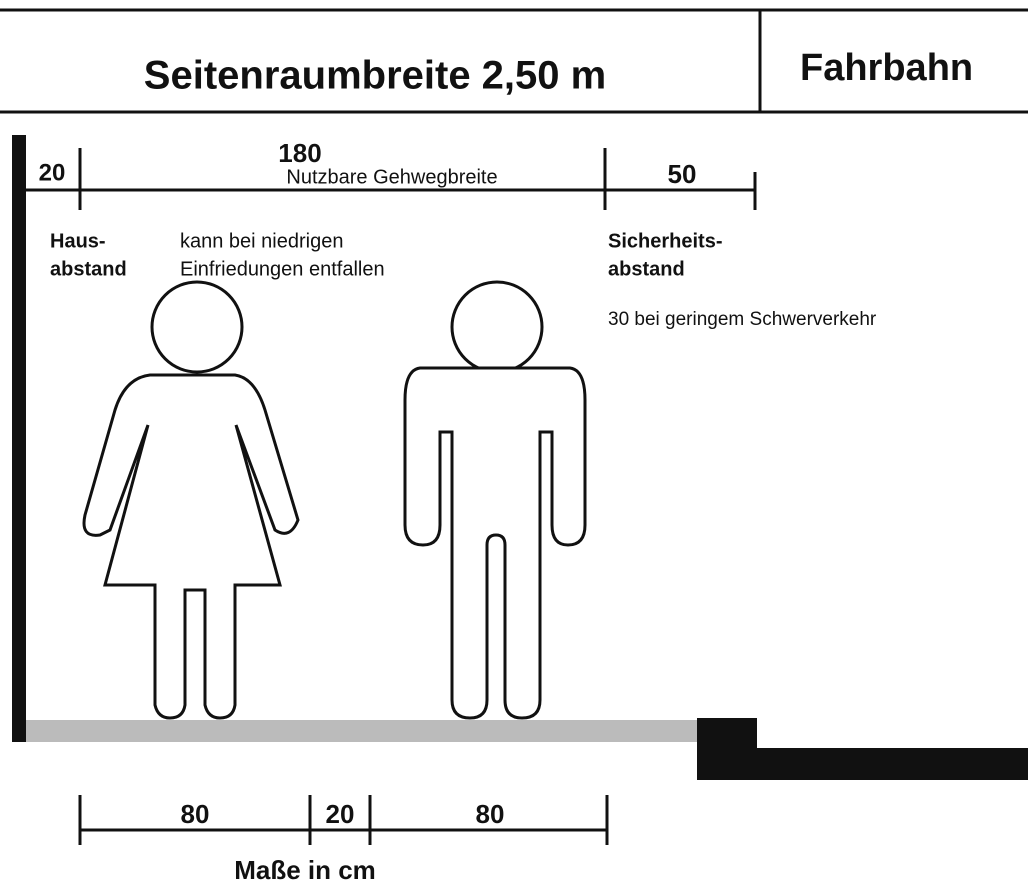 This screenshot has height=888, width=1028. Describe the element at coordinates (375, 76) in the screenshot. I see `header-left: Seitenraumbreite 2,50 m` at that location.